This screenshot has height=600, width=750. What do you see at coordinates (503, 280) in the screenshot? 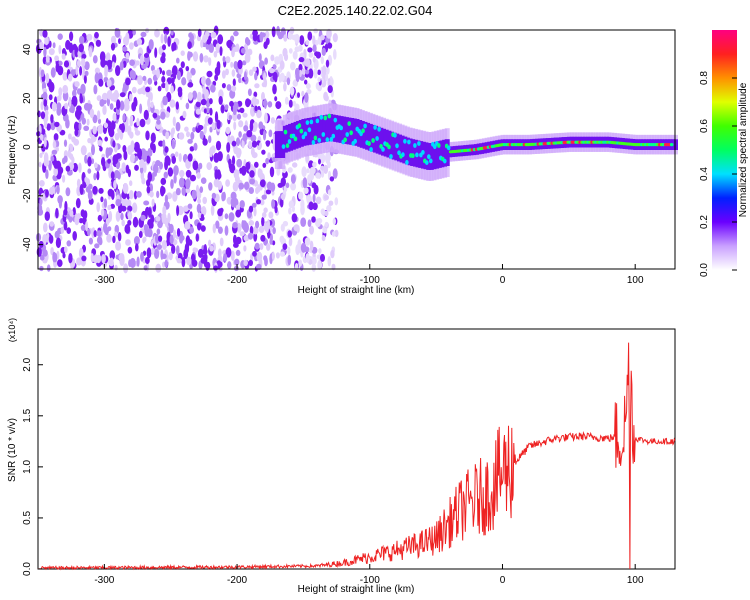
I see `x-tick-label: 0` at bounding box center [503, 280].